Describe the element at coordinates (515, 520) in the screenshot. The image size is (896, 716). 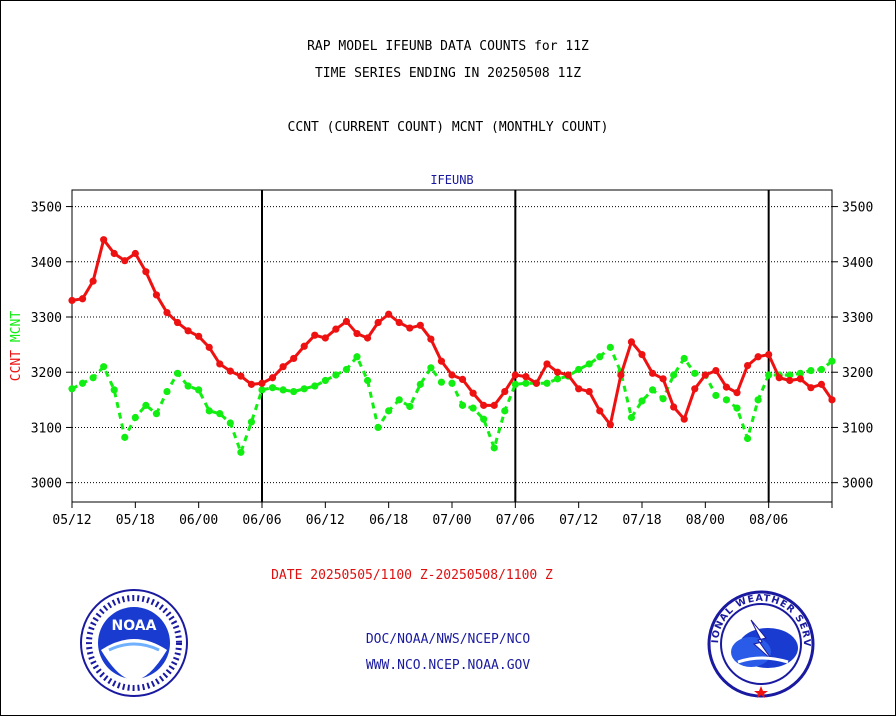
I see `x-tick-label: 07/06` at that location.